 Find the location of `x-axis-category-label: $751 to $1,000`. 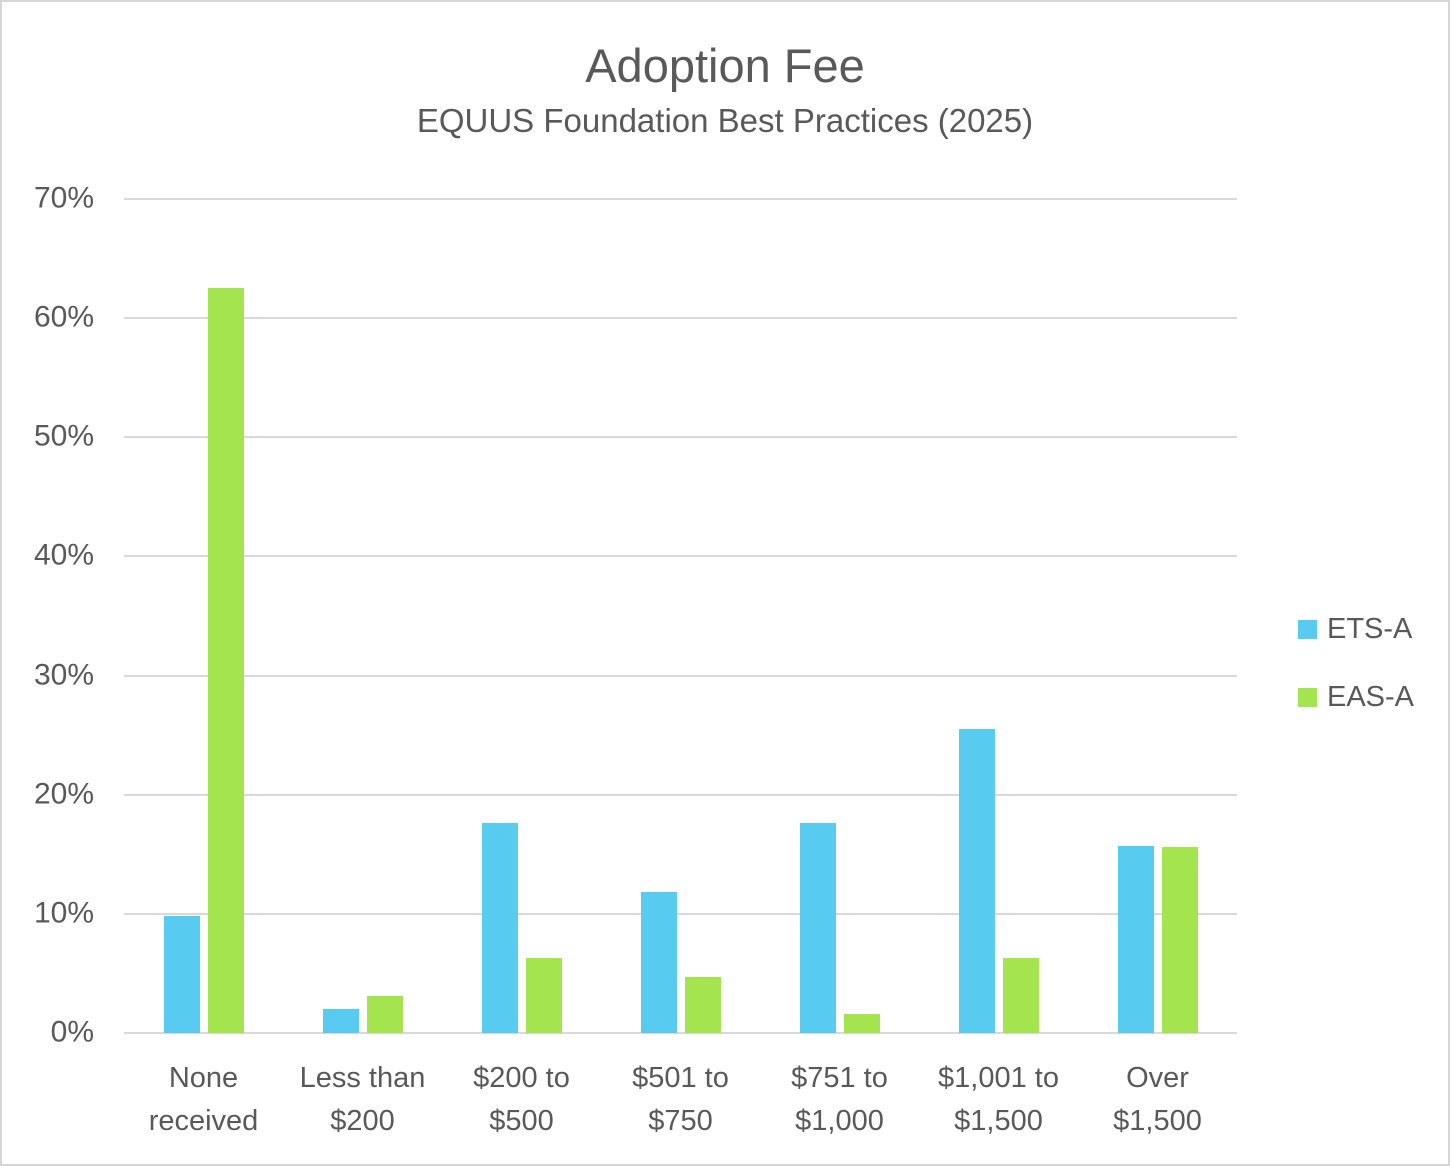

x-axis-category-label: $751 to $1,000 is located at coordinates (839, 1099).